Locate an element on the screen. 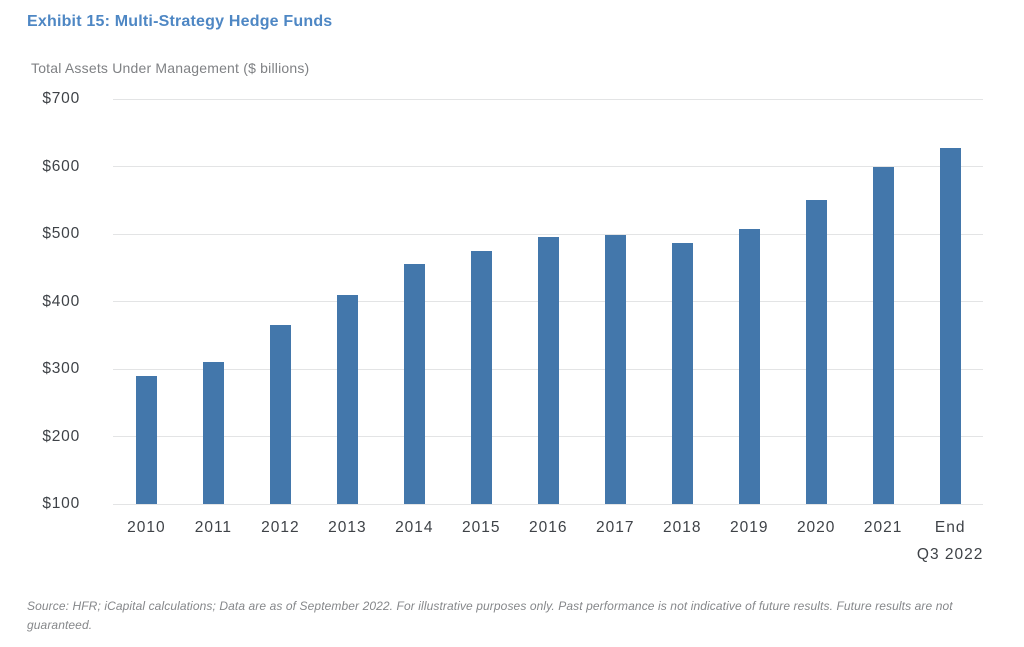  y-tick-label-700: $700 is located at coordinates (61, 98).